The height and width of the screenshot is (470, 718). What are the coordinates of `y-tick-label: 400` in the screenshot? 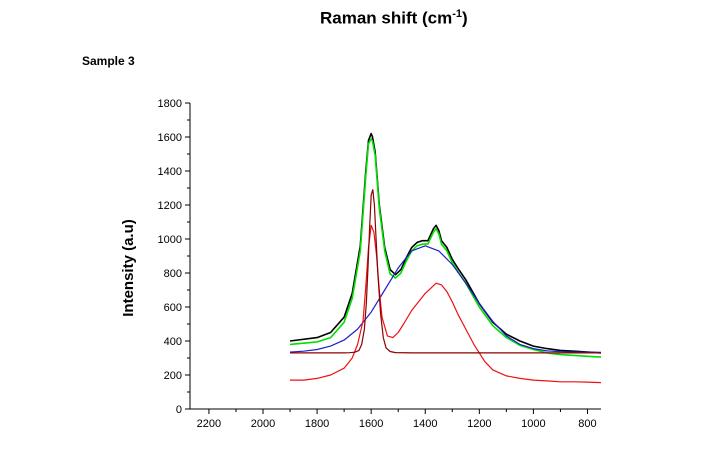 It's located at (173, 342).